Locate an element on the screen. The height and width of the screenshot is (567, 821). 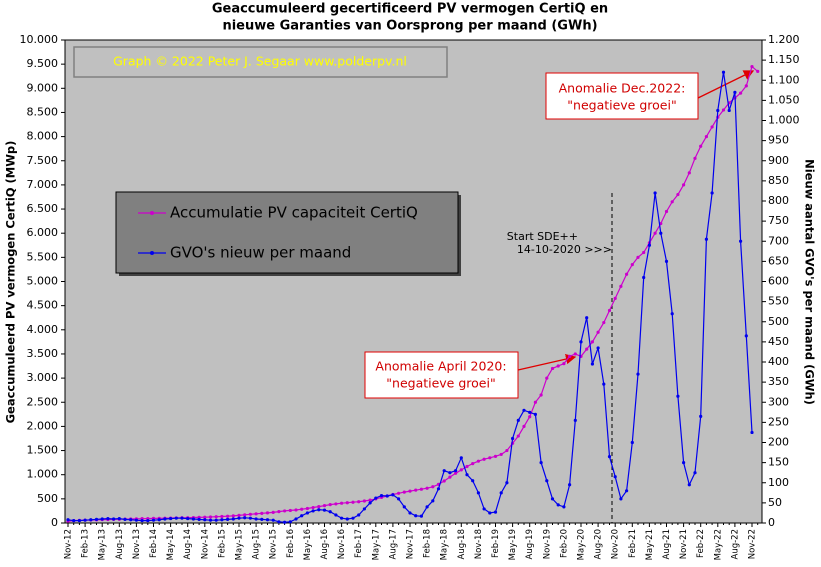
y2-tick-label: 950 is located at coordinates (778, 140).